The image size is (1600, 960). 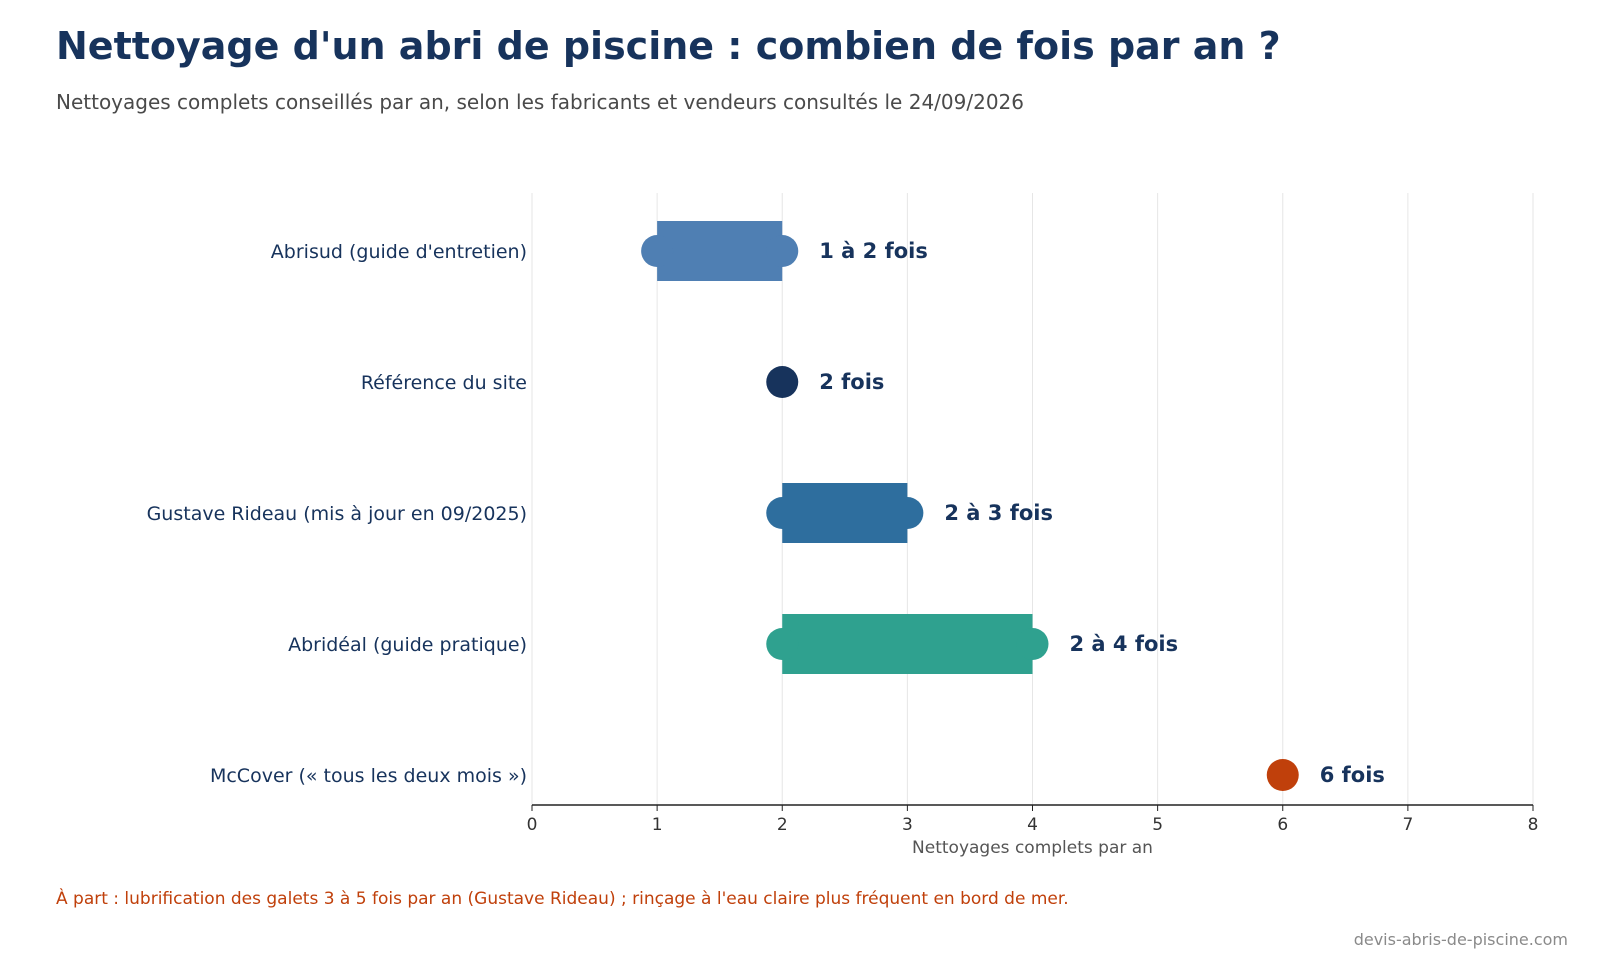 I want to click on x-tick-label: 5, so click(x=1157, y=825).